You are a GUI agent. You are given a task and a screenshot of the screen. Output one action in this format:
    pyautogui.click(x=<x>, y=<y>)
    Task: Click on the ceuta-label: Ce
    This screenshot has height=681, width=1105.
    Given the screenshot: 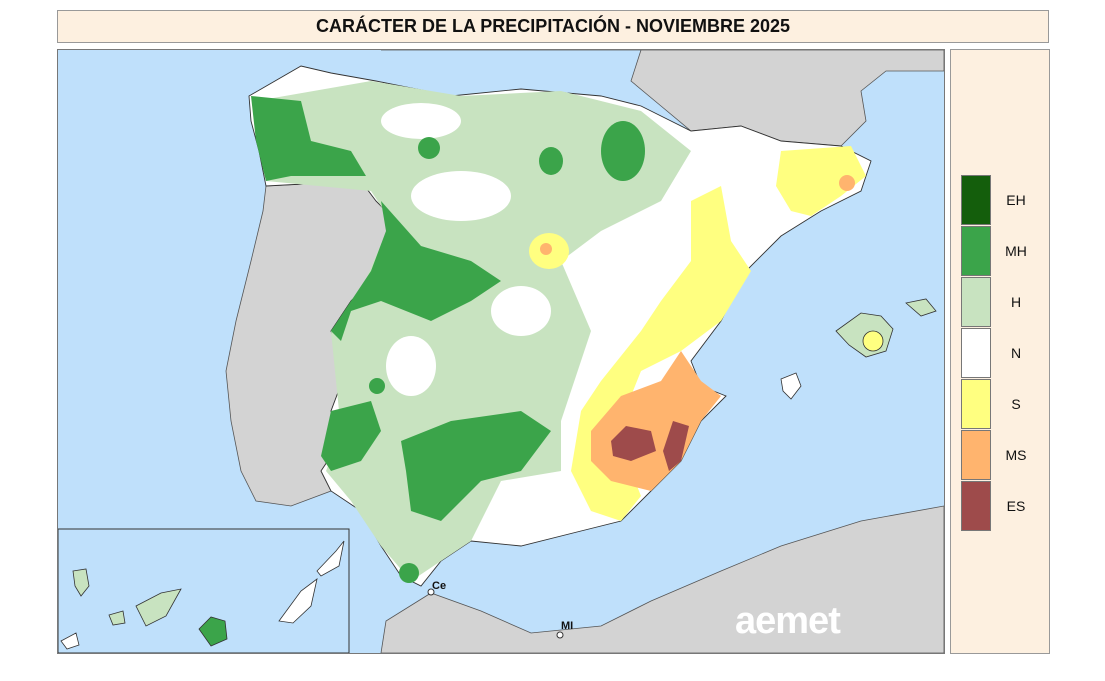 What is the action you would take?
    pyautogui.click(x=439, y=586)
    